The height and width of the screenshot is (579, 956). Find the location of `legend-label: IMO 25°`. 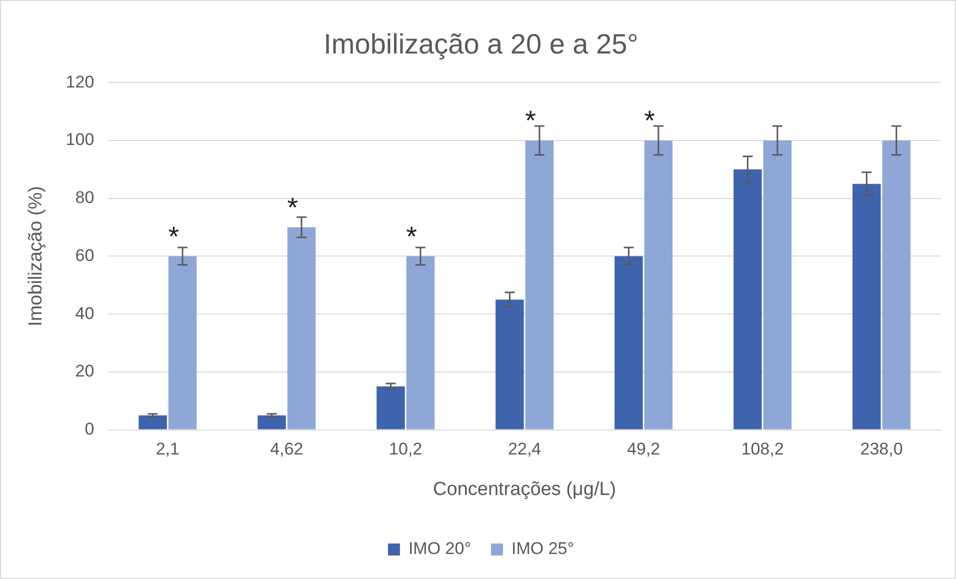

legend-label: IMO 25° is located at coordinates (543, 548).